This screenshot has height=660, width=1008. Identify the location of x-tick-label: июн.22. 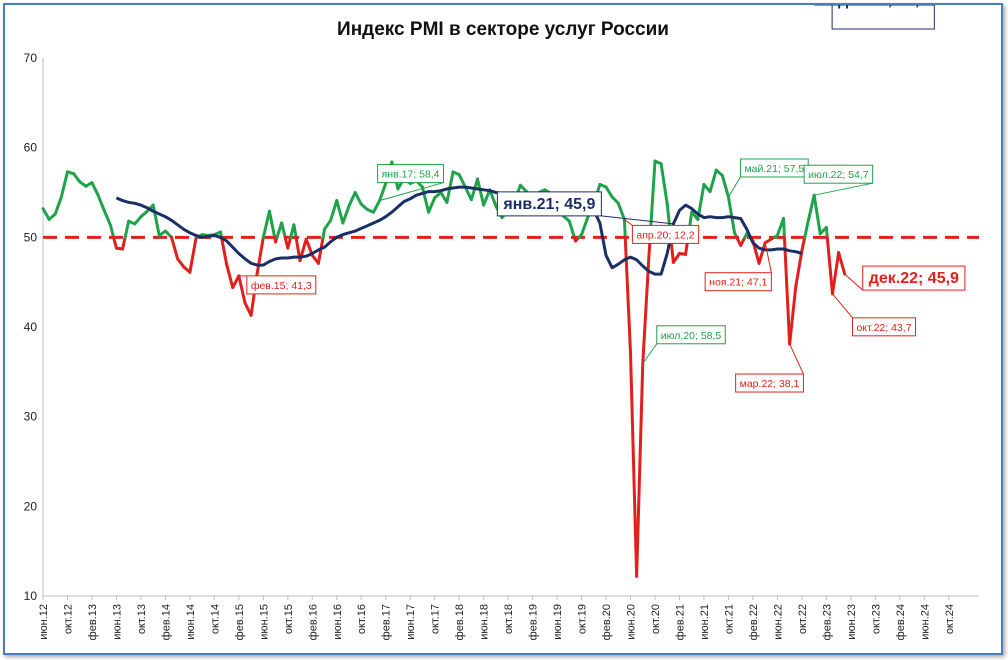
(778, 622).